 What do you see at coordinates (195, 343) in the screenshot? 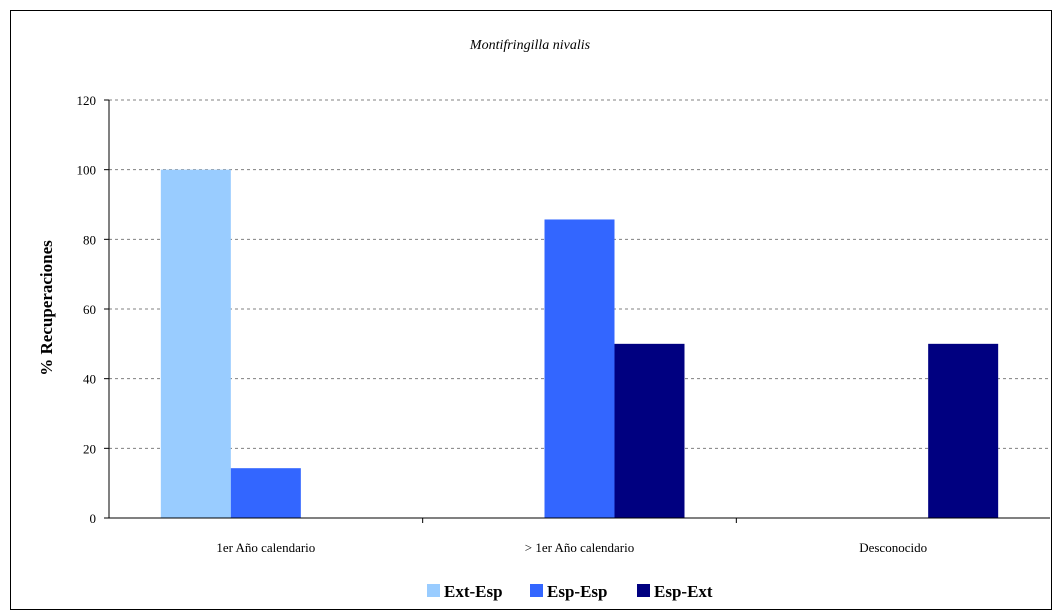
I see `bar-ext-esp` at bounding box center [195, 343].